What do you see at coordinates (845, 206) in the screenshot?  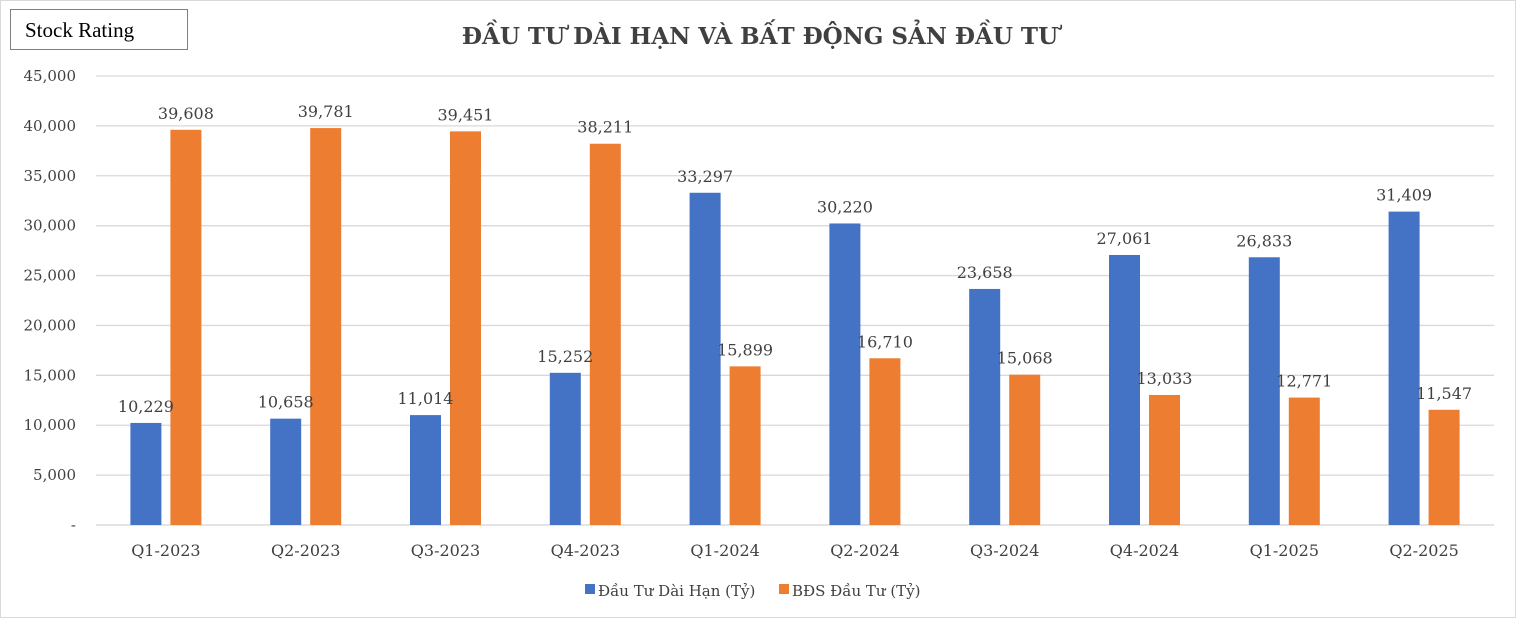 I see `data-label: 30,220` at bounding box center [845, 206].